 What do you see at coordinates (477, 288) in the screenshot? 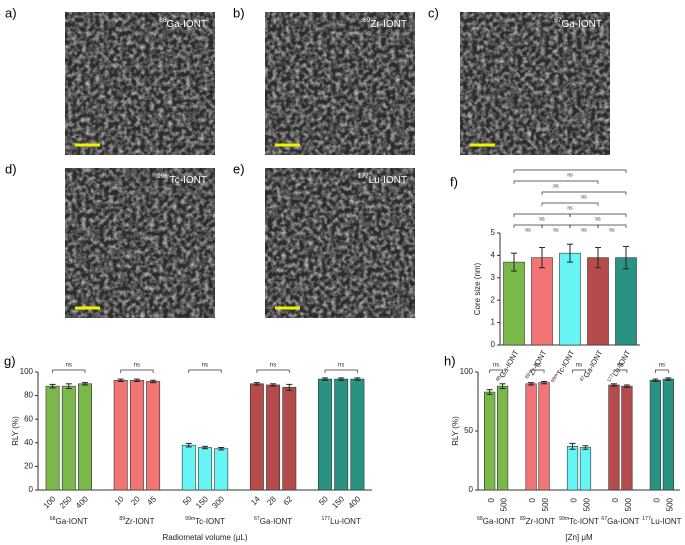
I see `y-axis-label: Core size (nm)` at bounding box center [477, 288].